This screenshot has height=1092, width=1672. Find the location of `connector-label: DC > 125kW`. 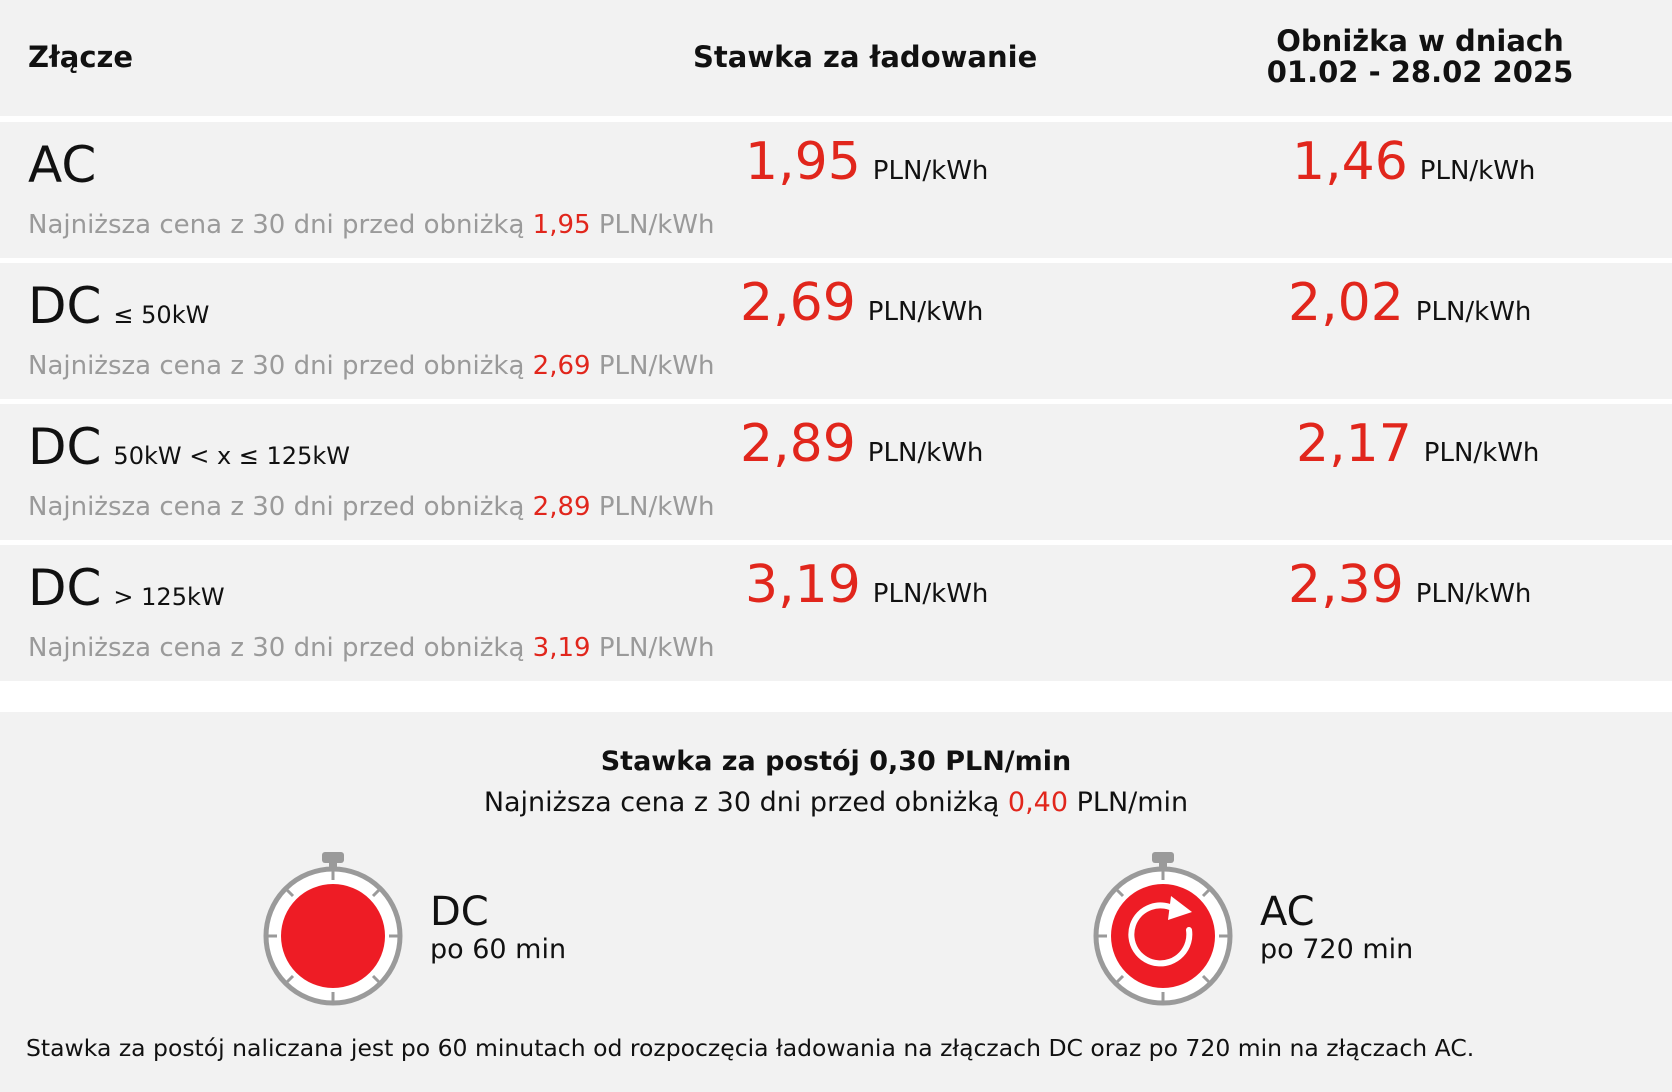

connector-label: DC > 125kW is located at coordinates (126, 588).